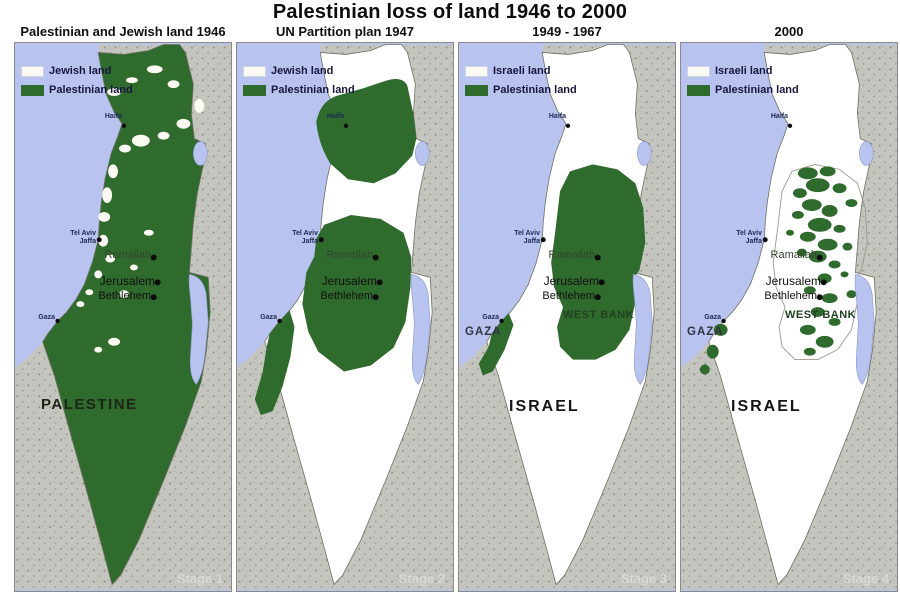  What do you see at coordinates (496, 344) in the screenshot?
I see `gaza-strip-area` at bounding box center [496, 344].